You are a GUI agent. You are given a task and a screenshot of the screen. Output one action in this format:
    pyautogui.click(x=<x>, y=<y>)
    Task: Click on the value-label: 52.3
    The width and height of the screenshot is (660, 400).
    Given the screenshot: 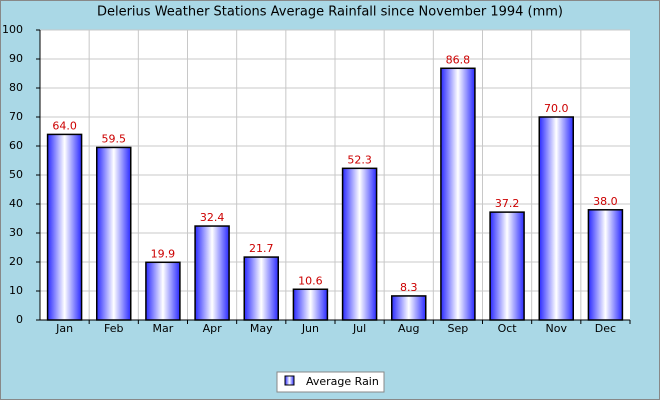 What is the action you would take?
    pyautogui.click(x=359, y=159)
    